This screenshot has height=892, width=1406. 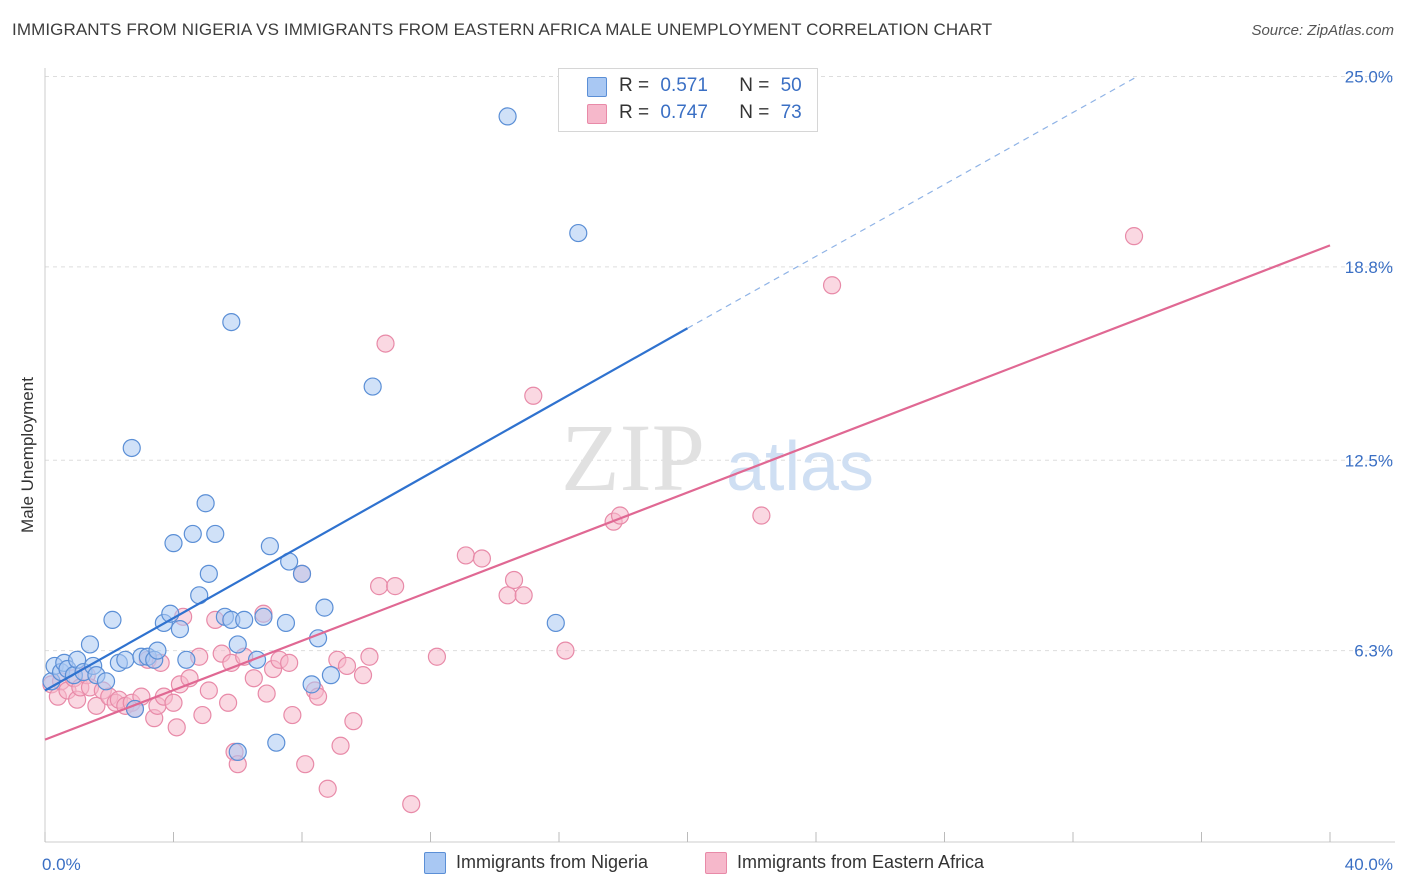 What do you see at coordinates (1369, 267) in the screenshot?
I see `y-tick-label-2: 18.8%` at bounding box center [1369, 267].